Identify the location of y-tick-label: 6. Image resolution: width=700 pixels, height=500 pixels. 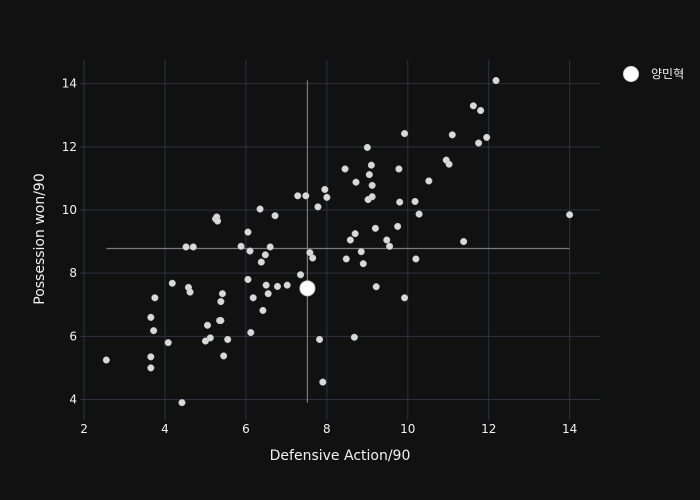
(73, 336).